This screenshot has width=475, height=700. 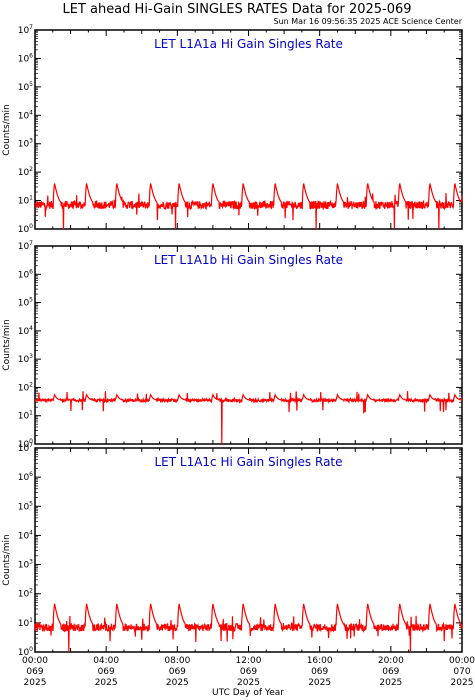 I want to click on panel-label: LET L1A1c Hi Gain Singles Rate, so click(x=248, y=462).